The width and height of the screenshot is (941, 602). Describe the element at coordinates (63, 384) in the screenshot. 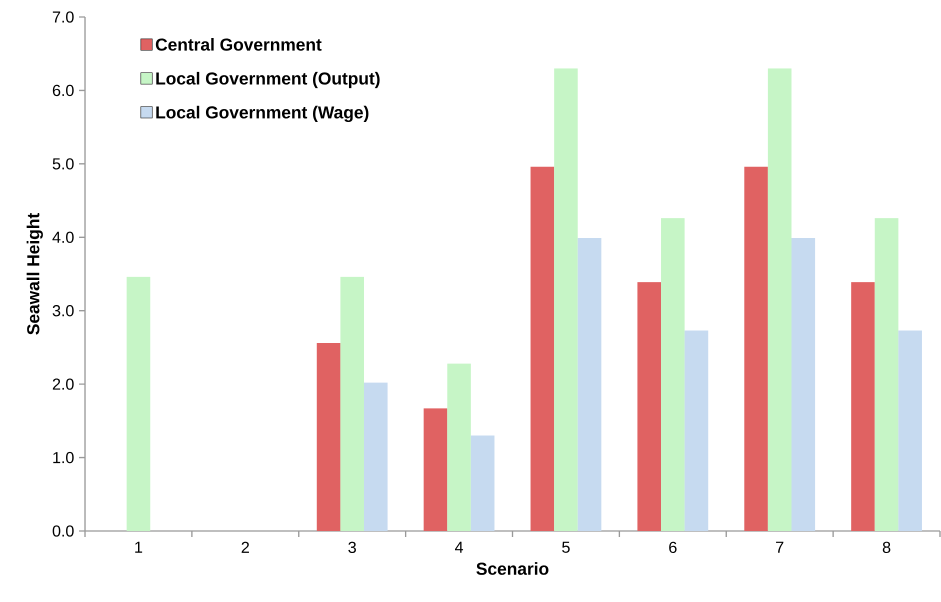

I see `y-tick-label: 2.0` at that location.